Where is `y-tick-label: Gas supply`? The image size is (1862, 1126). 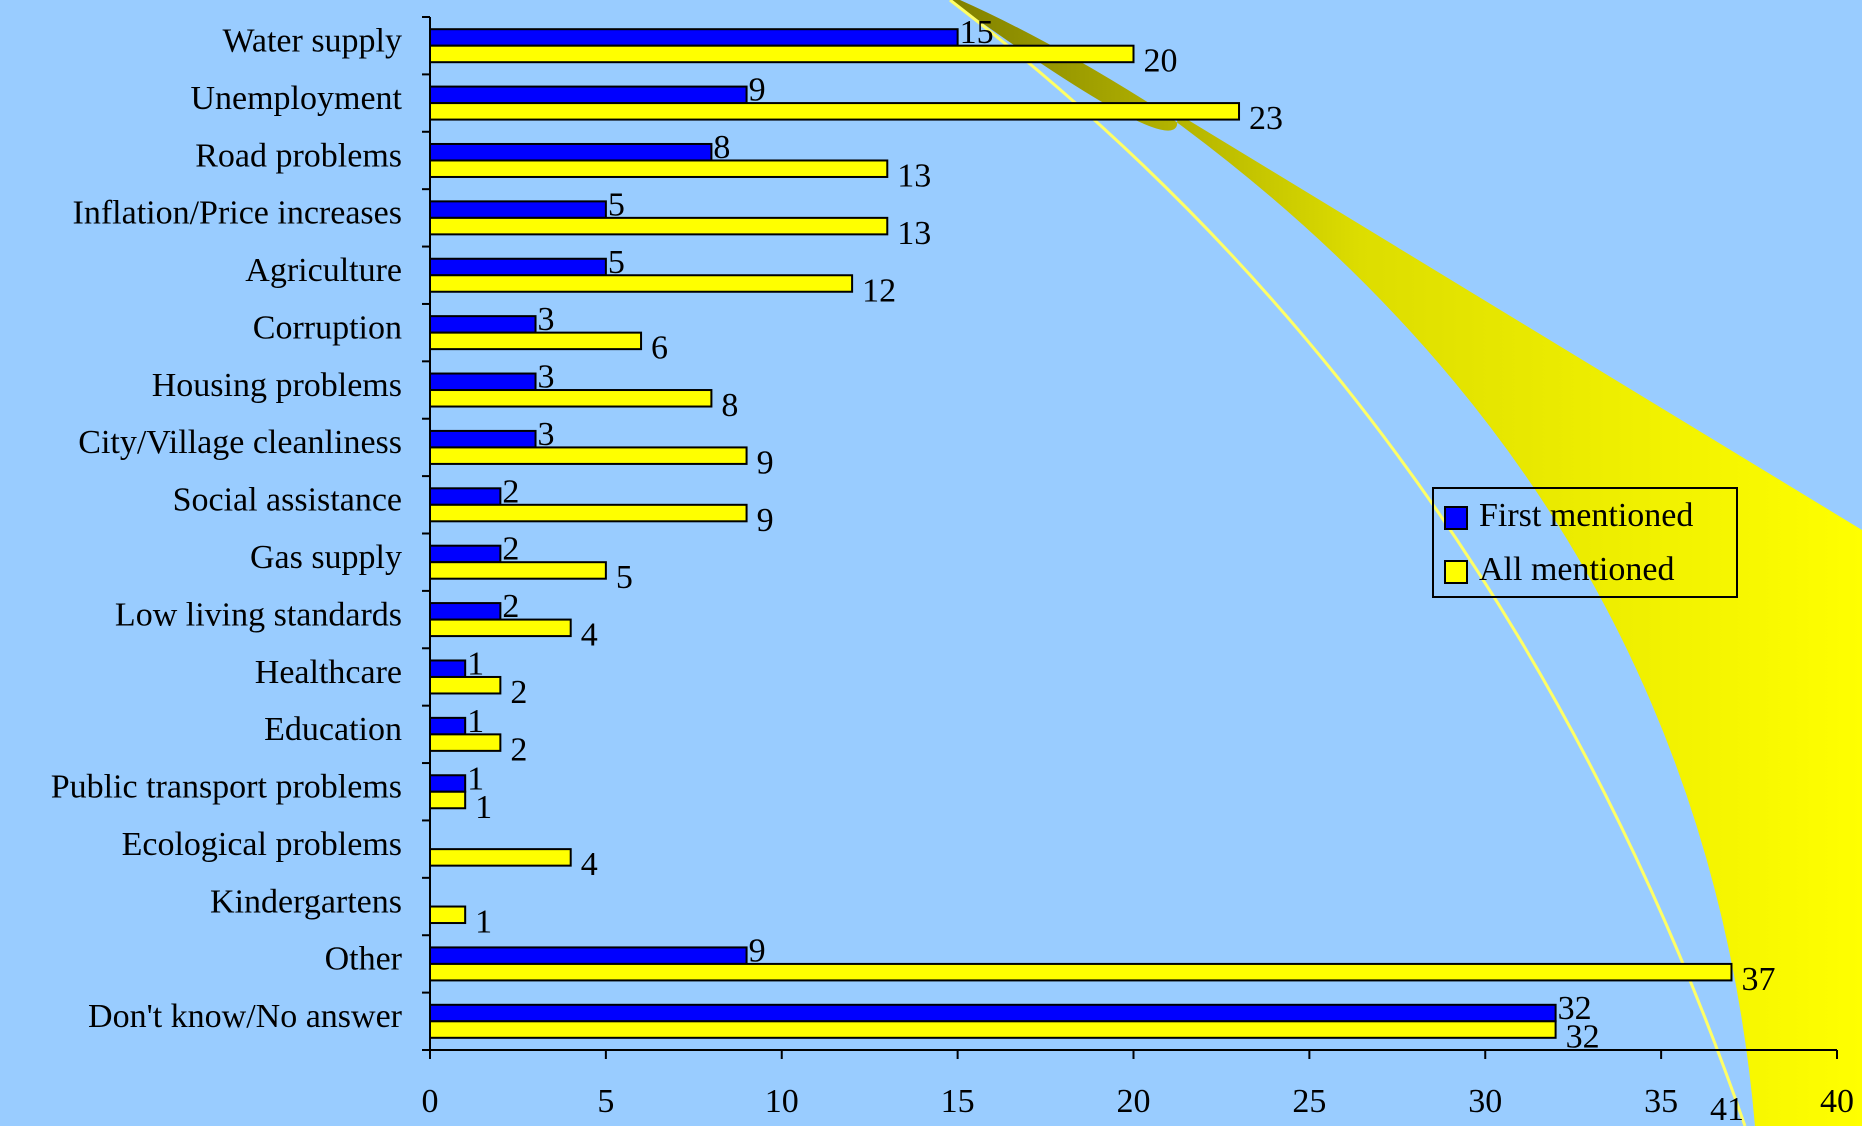 y-tick-label: Gas supply is located at coordinates (326, 557).